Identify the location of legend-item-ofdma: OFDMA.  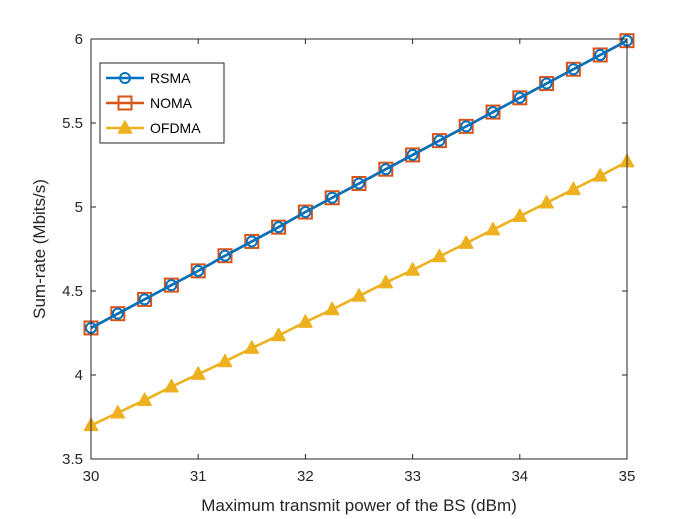
(153, 128).